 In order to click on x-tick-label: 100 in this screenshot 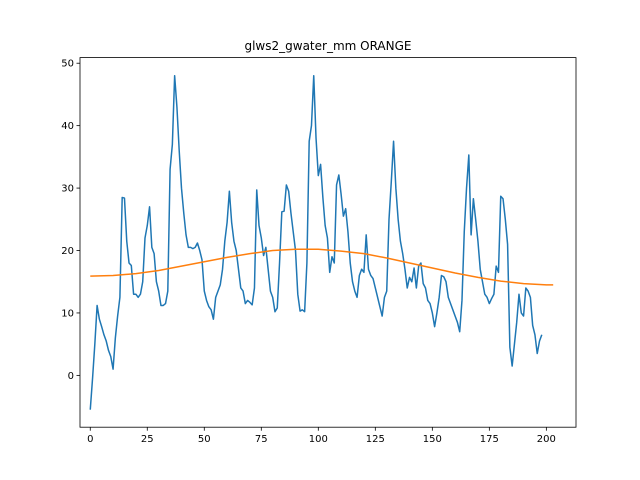, I will do `click(318, 439)`.